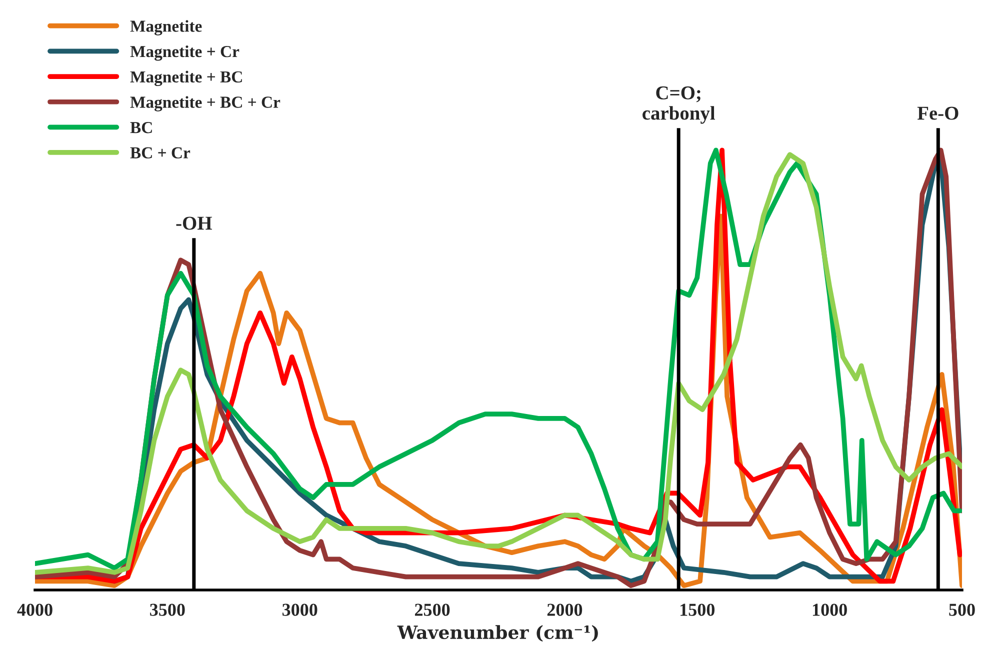  I want to click on legend-label: Magnetite, so click(166, 28).